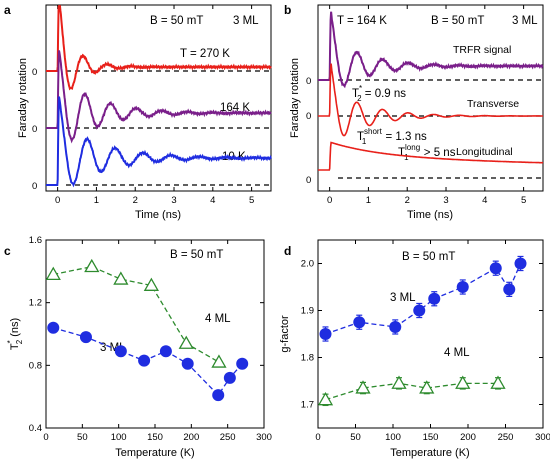  I want to click on panel-c-4ml-label: 4 ML, so click(218, 319).